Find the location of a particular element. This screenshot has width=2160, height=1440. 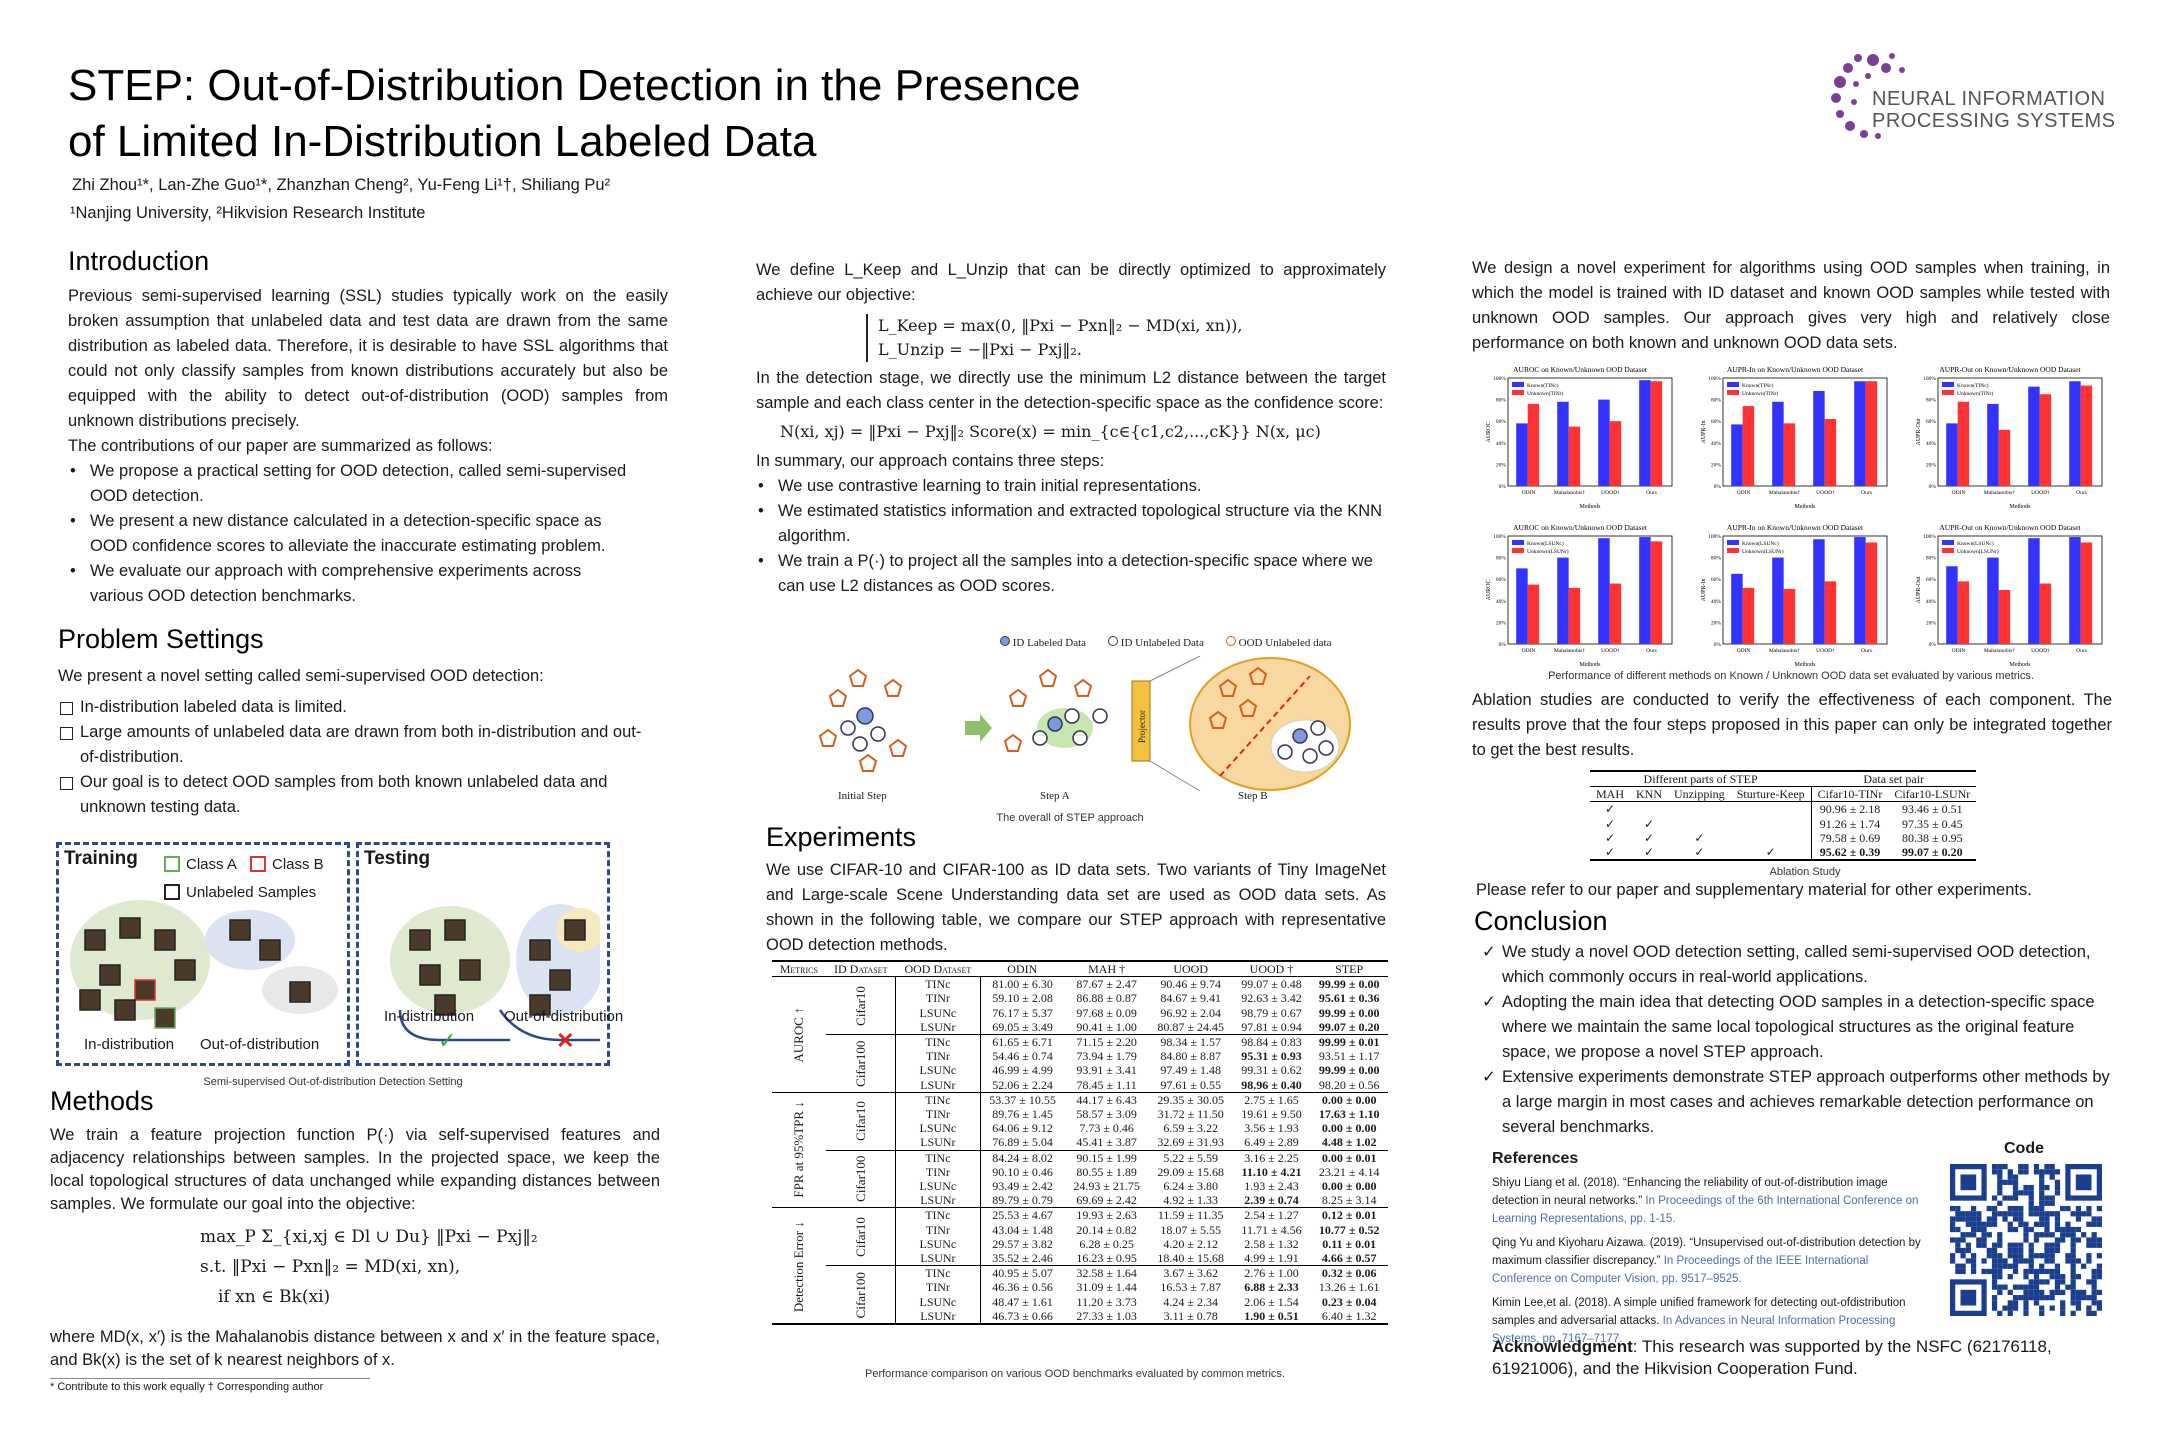

value-cell: 11.20 ± 3.73 is located at coordinates (1106, 1301).